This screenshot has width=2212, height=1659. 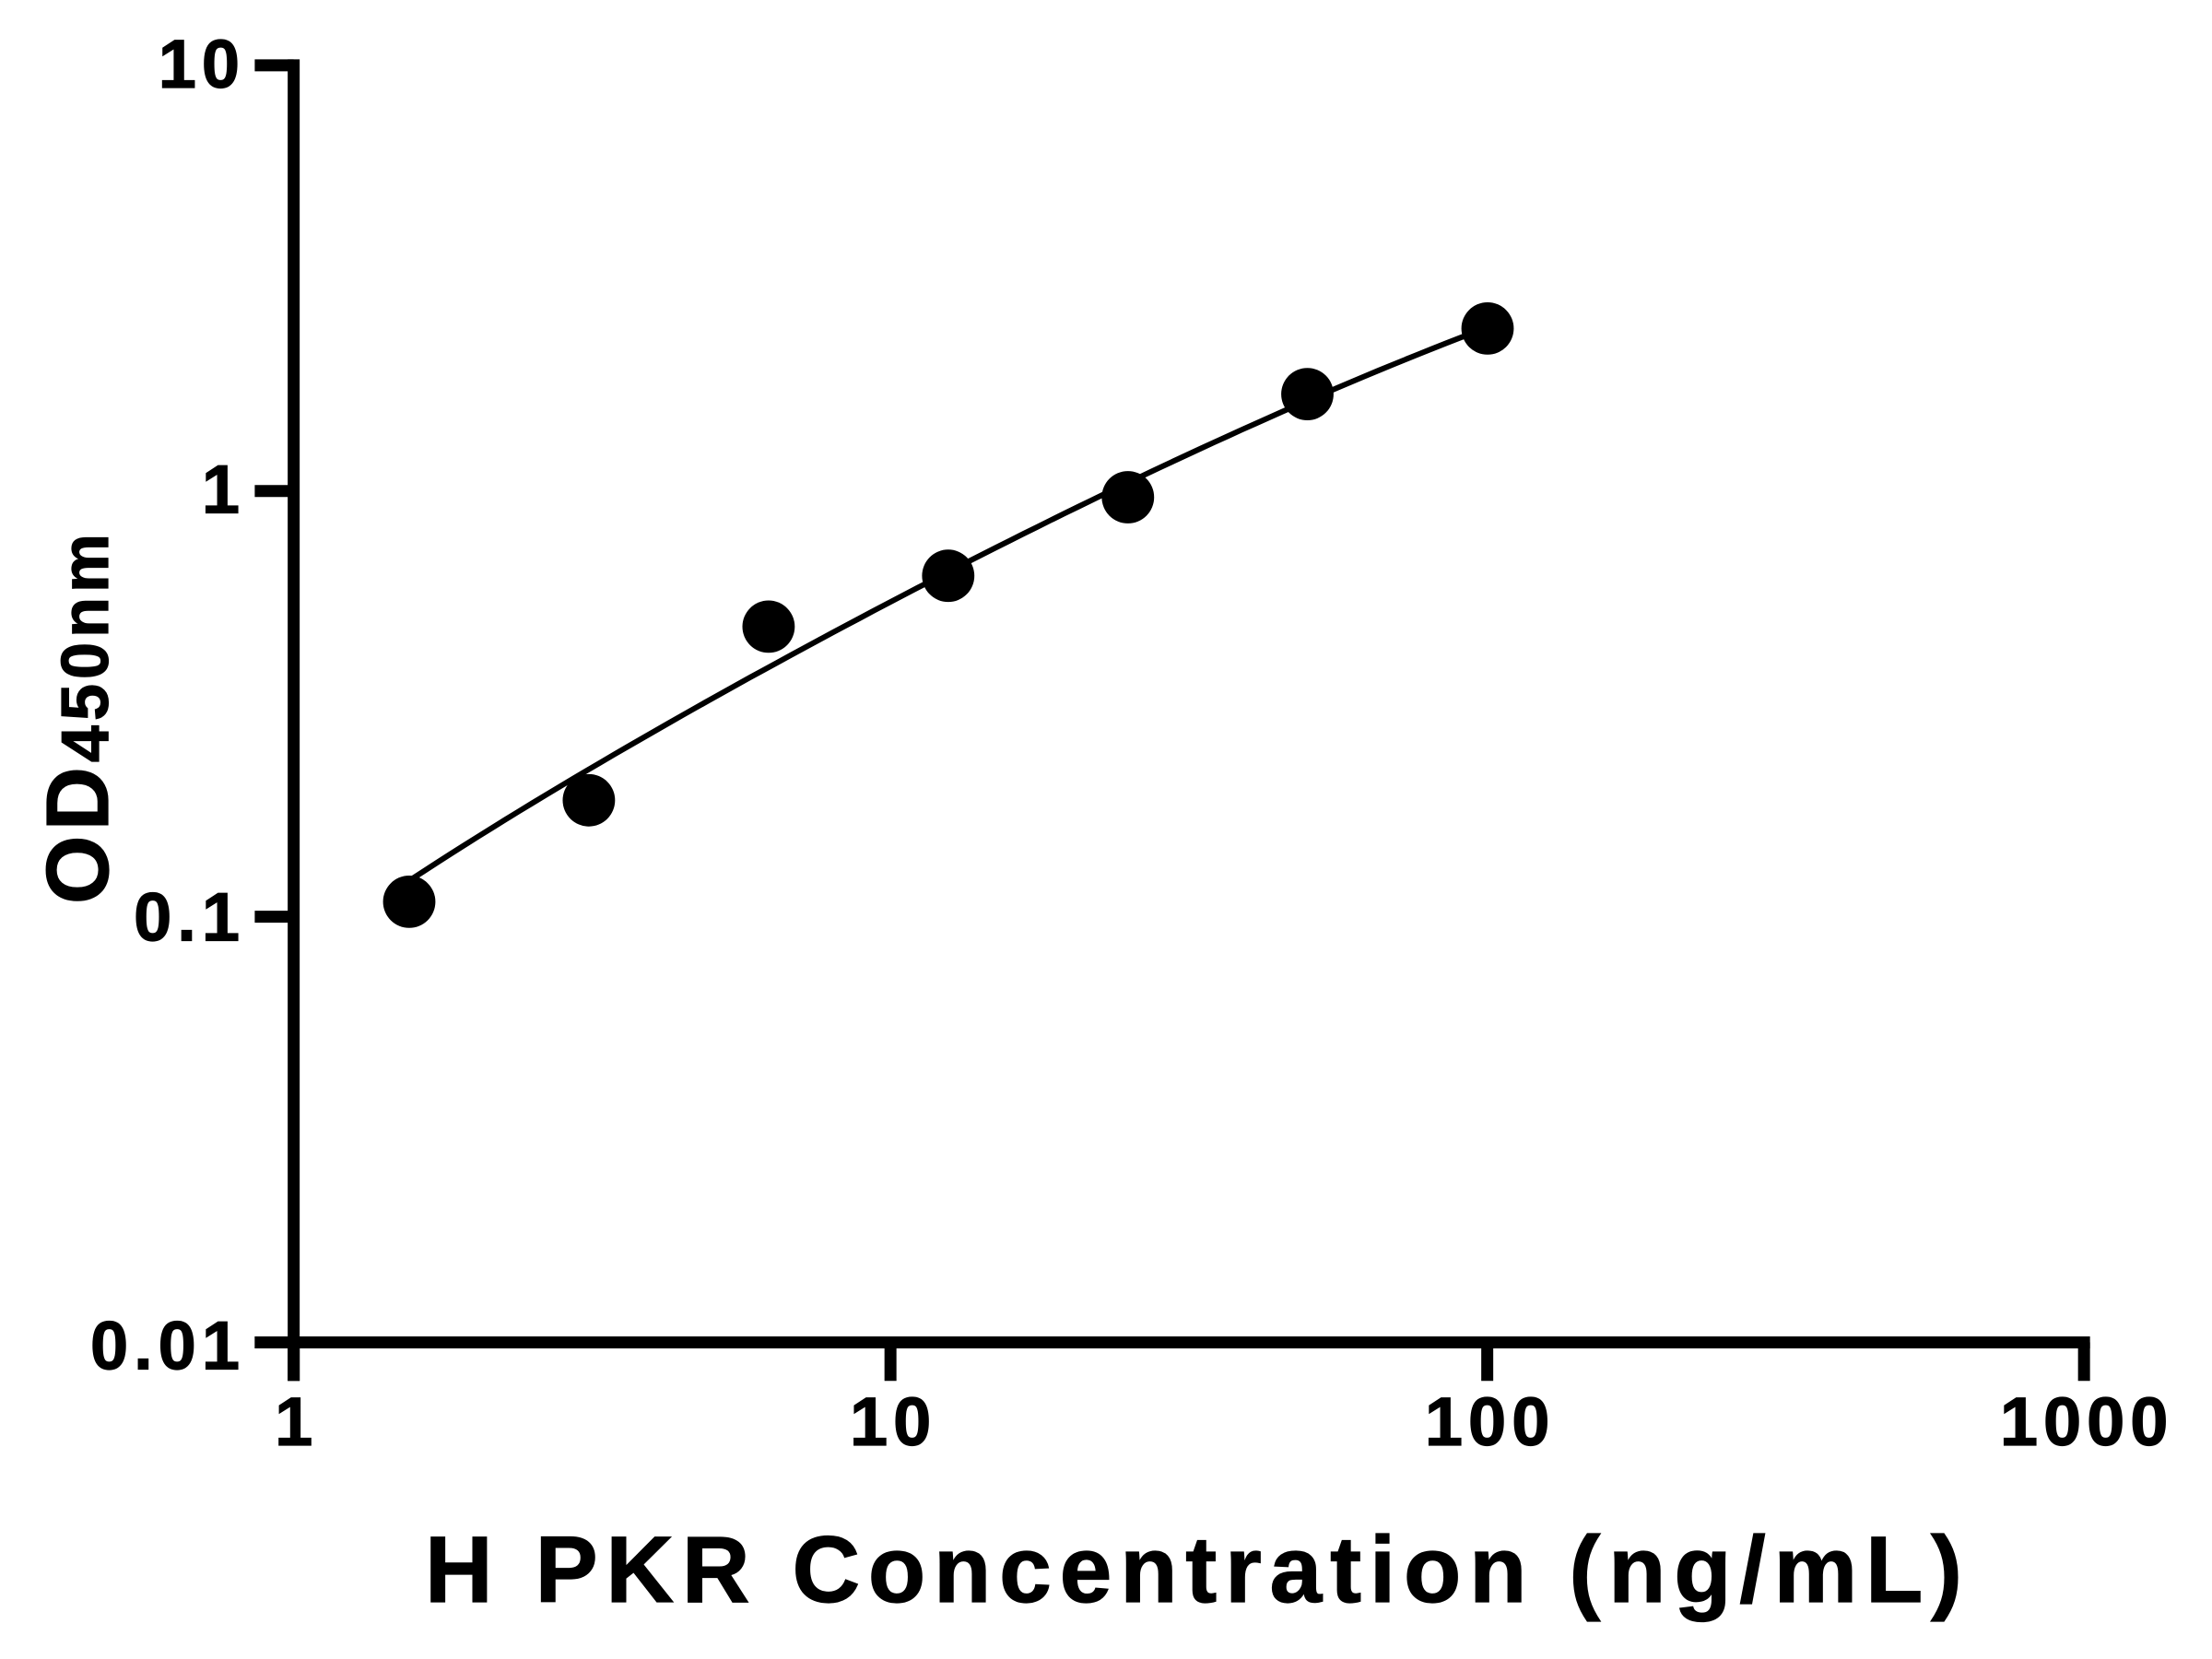 I want to click on svg-text: 0.01, so click(x=167, y=1346).